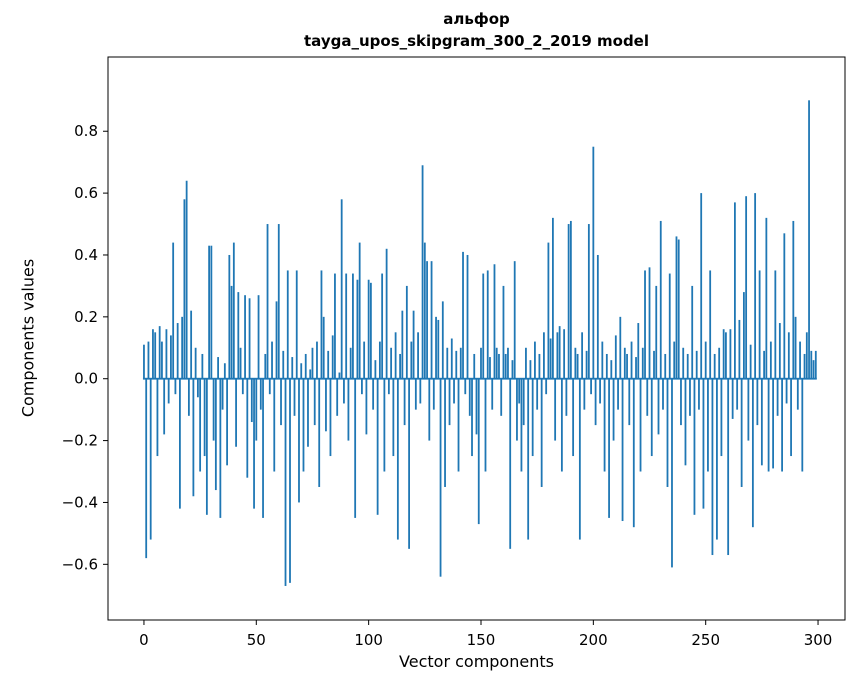  What do you see at coordinates (476, 19) in the screenshot?
I see `chart-title: альфор` at bounding box center [476, 19].